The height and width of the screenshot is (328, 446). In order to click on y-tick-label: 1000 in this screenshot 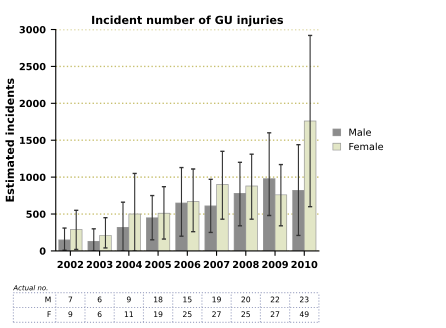, I will do `click(33, 177)`.